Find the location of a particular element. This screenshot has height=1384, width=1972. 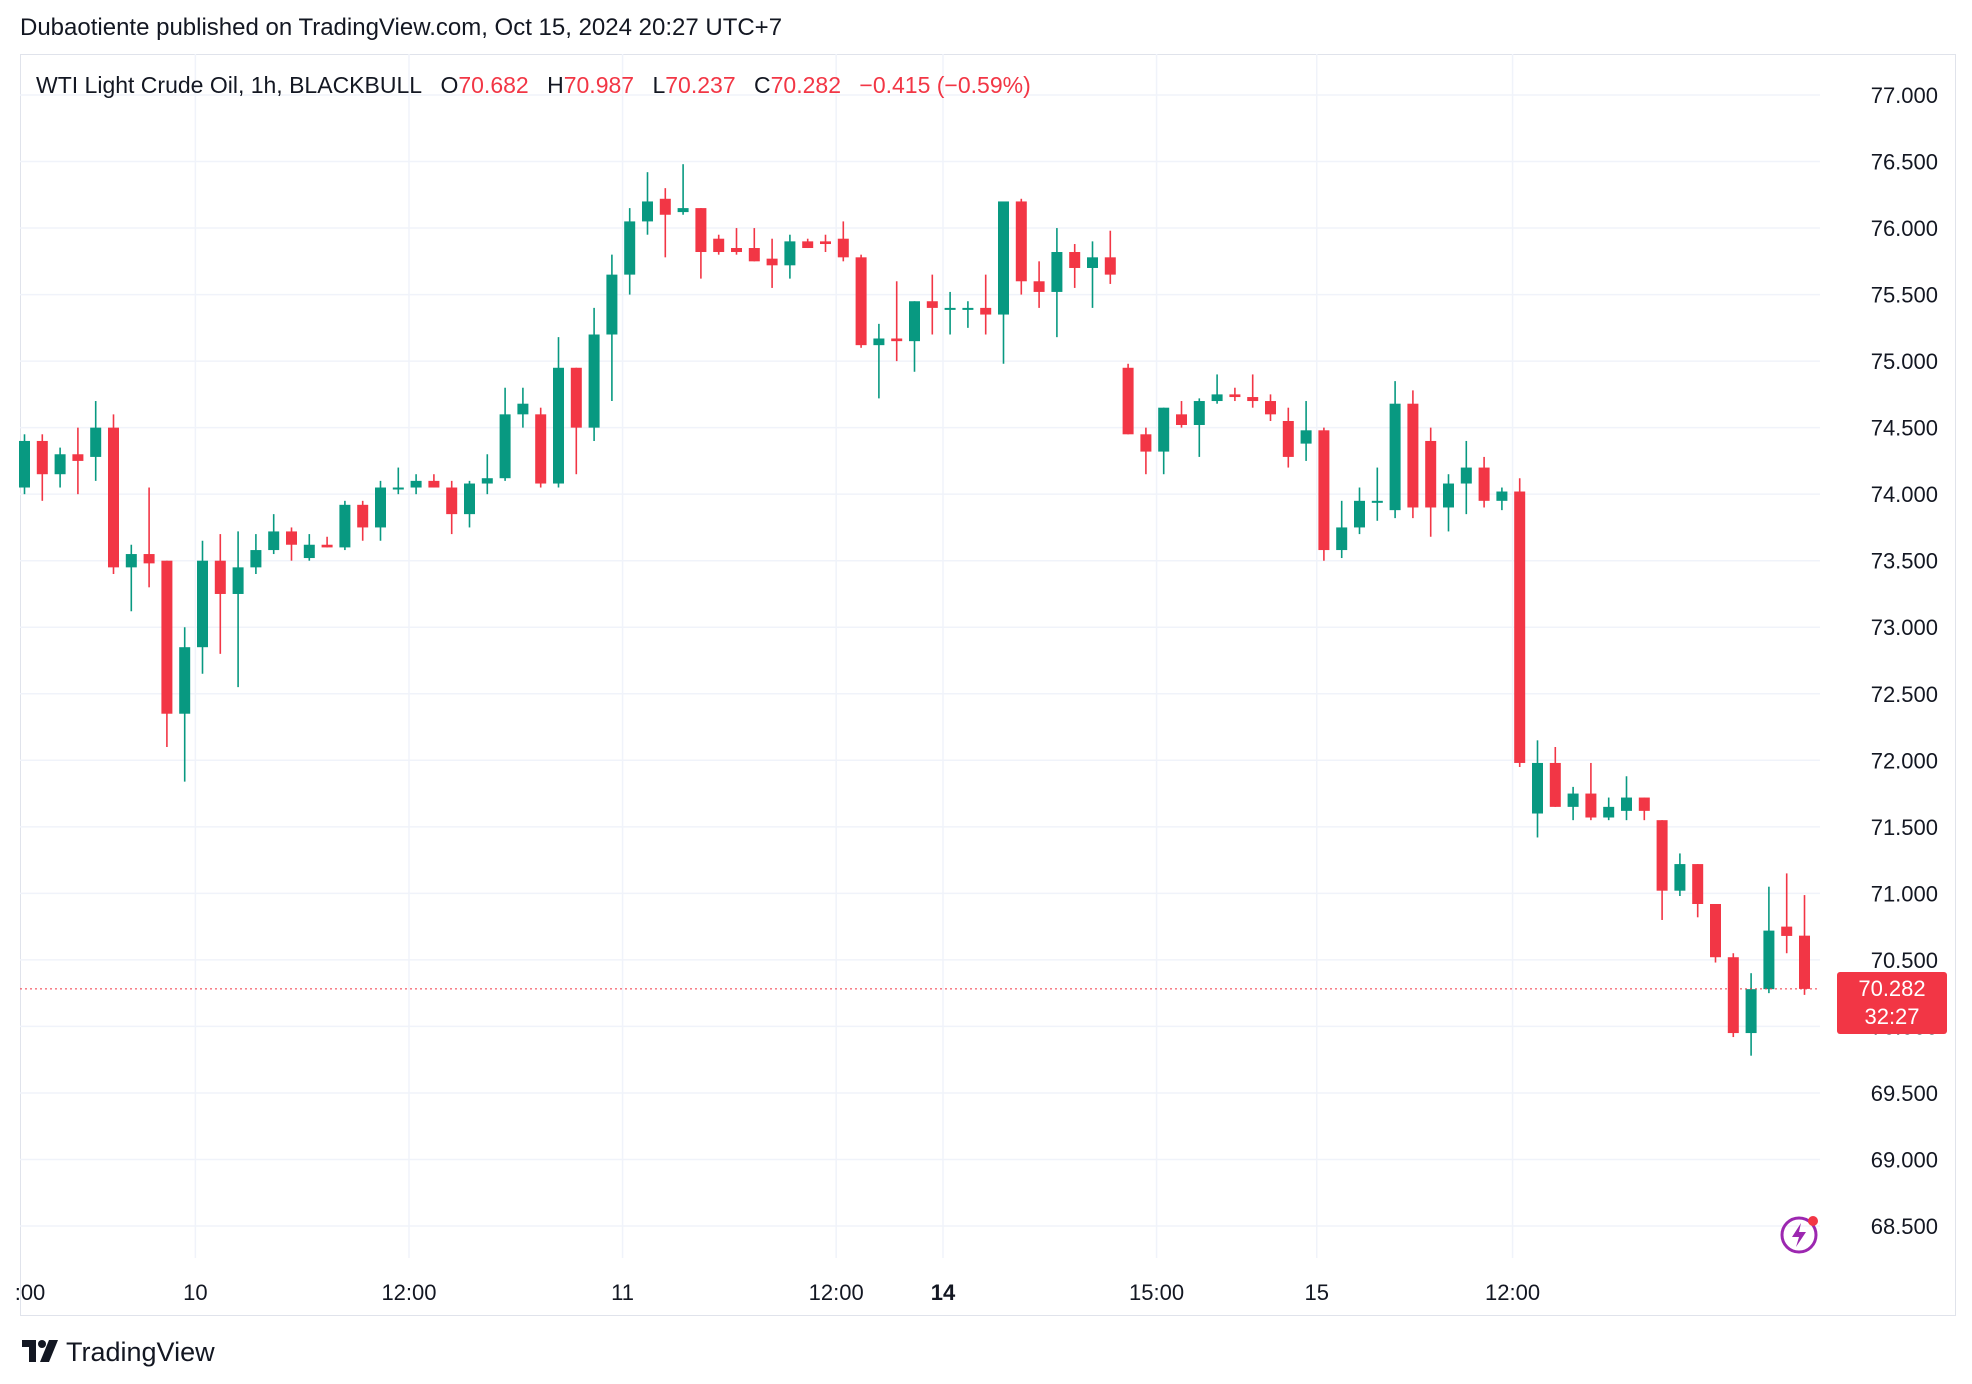

lightning-bolt-icon is located at coordinates (1800, 1234).